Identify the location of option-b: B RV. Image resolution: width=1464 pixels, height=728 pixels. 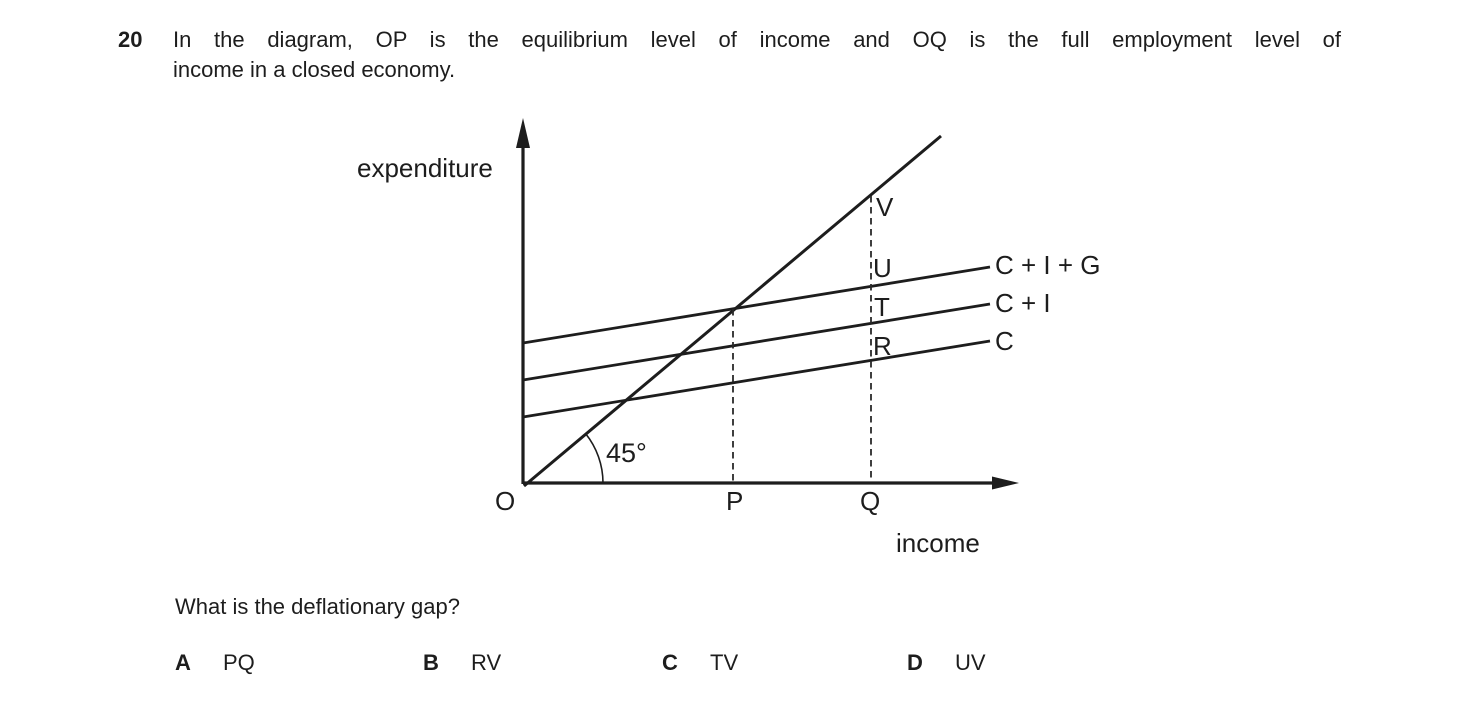
(462, 663).